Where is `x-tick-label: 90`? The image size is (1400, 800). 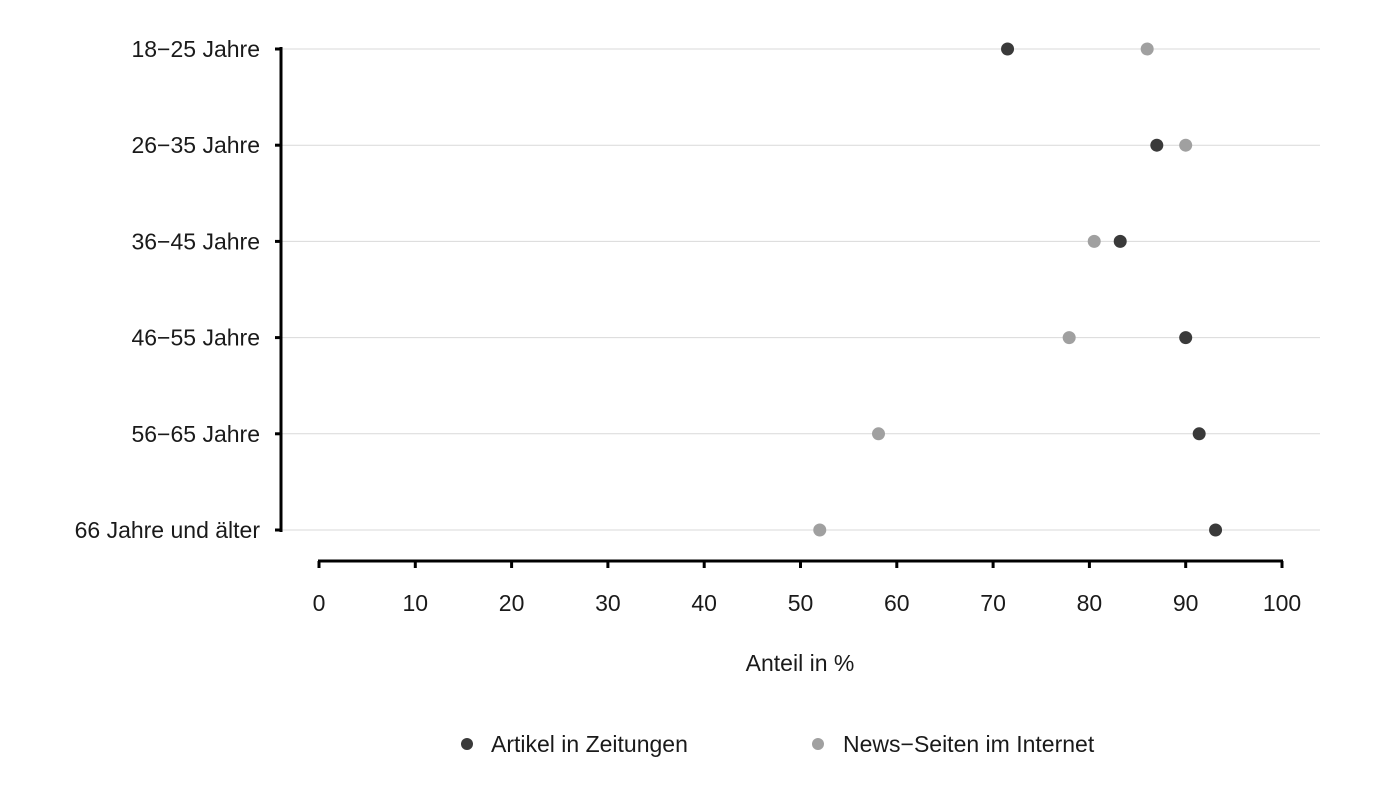
x-tick-label: 90 is located at coordinates (1186, 603).